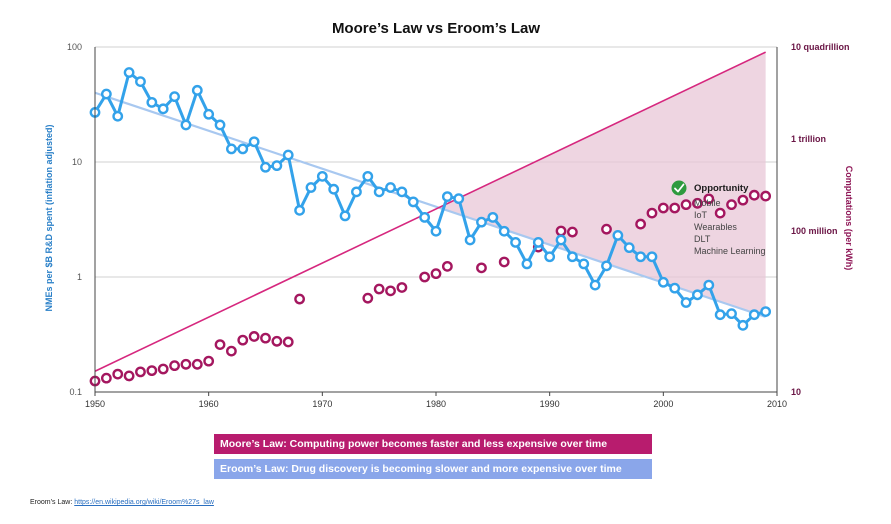 Image resolution: width=891 pixels, height=524 pixels. Describe the element at coordinates (701, 215) in the screenshot. I see `opportunity-item: IoT` at that location.